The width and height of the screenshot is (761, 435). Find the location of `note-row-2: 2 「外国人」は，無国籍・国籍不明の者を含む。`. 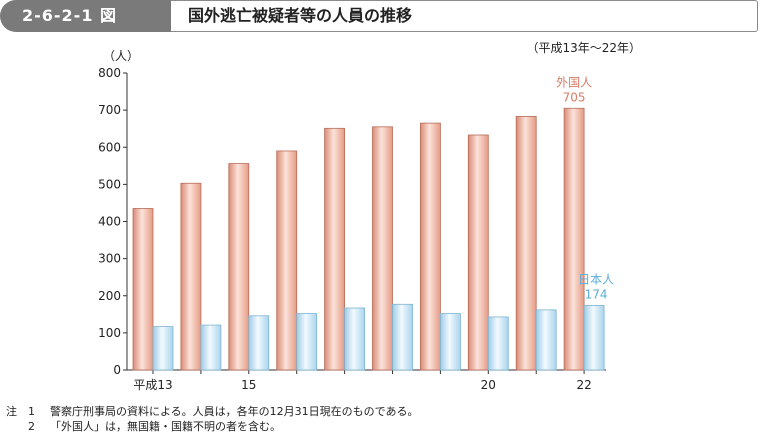

note-row-2: 2 「外国人」は，無国籍・国籍不明の者を含む。 is located at coordinates (212, 426).